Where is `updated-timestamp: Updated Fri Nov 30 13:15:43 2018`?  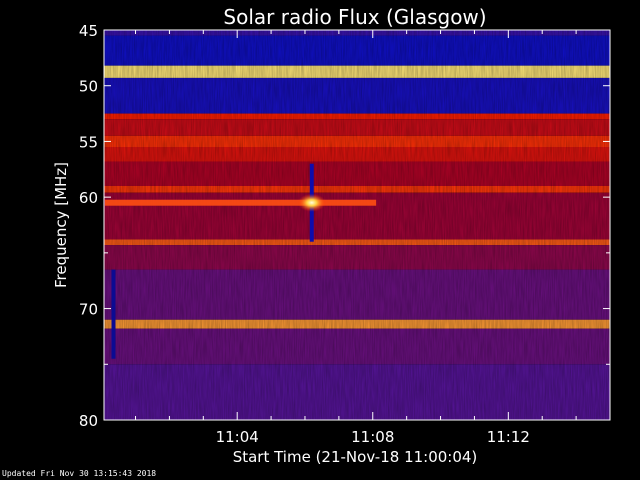 updated-timestamp: Updated Fri Nov 30 13:15:43 2018 is located at coordinates (79, 473).